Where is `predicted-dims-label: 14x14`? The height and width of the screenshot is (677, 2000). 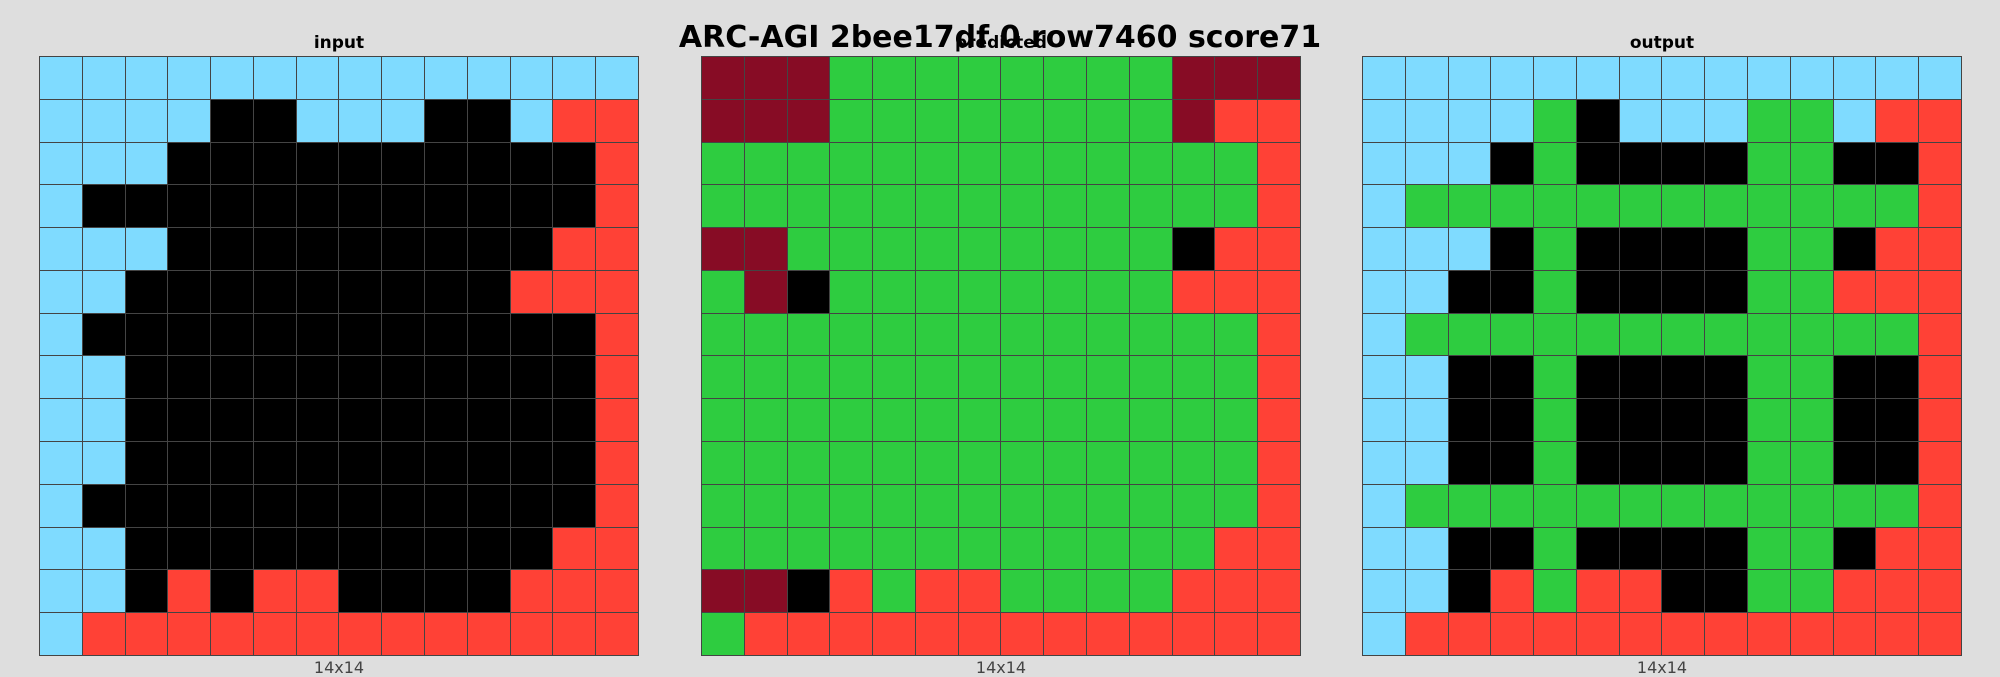
predicted-dims-label: 14x14 is located at coordinates (1001, 667).